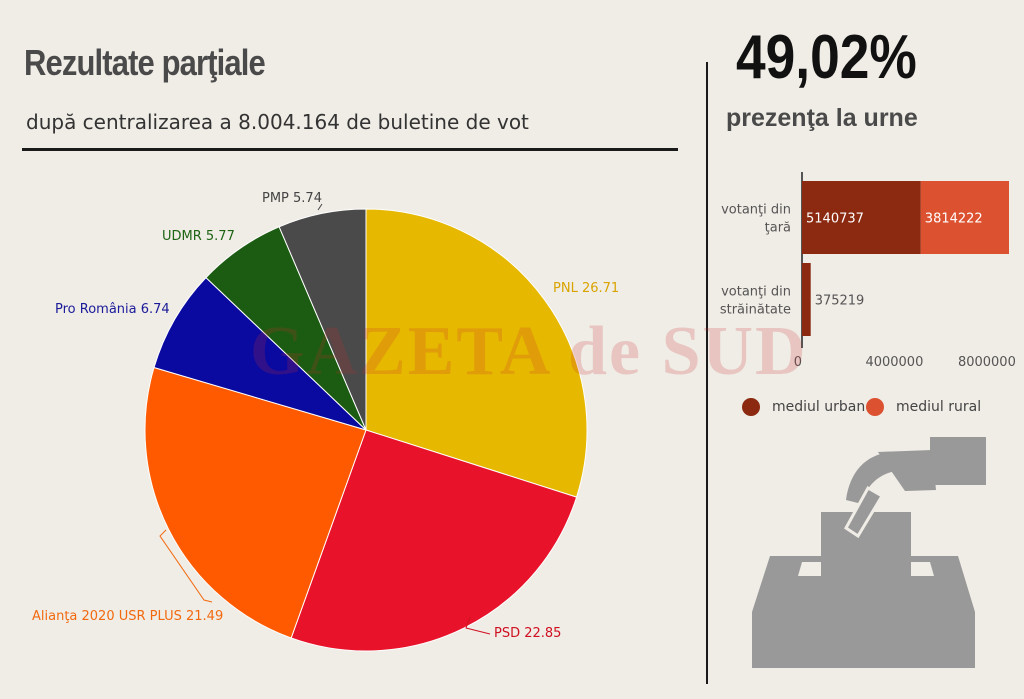 This screenshot has width=1024, height=699. Describe the element at coordinates (826, 57) in the screenshot. I see `turnout-value: 49,02%` at that location.